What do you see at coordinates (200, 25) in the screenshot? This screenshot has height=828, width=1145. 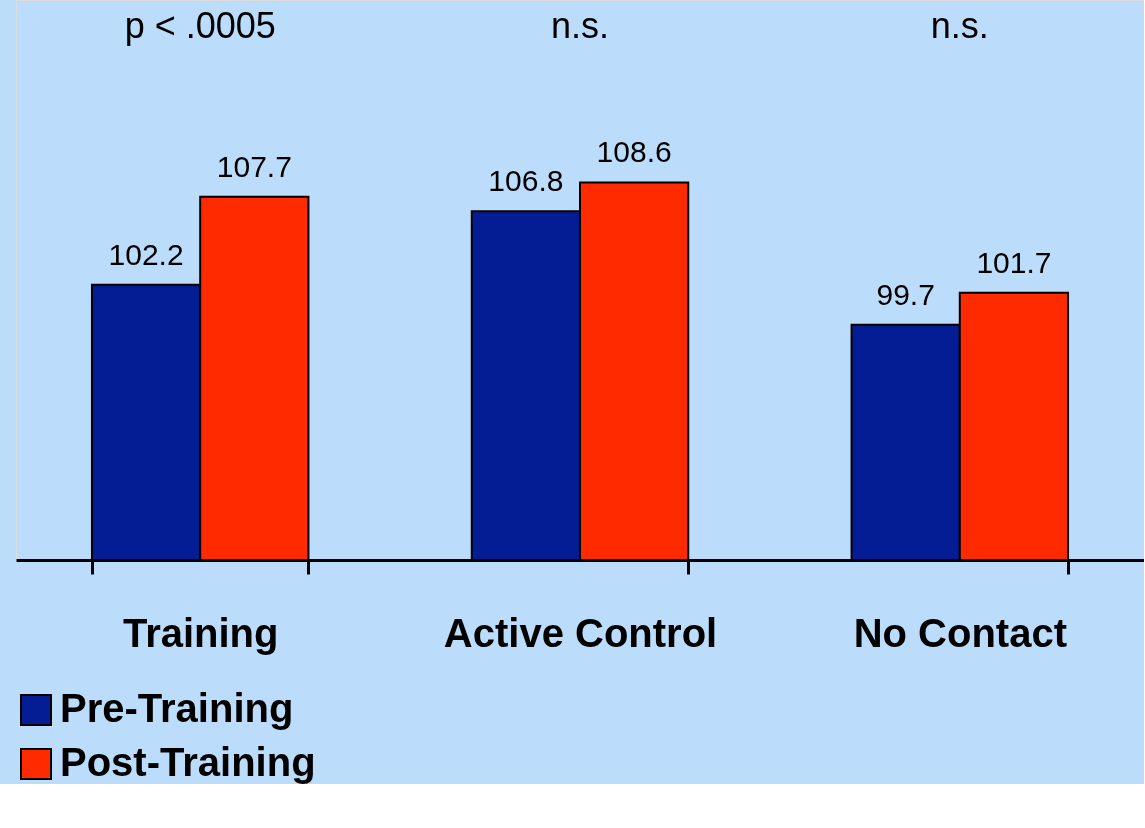 I see `annotation: p < .0005` at bounding box center [200, 25].